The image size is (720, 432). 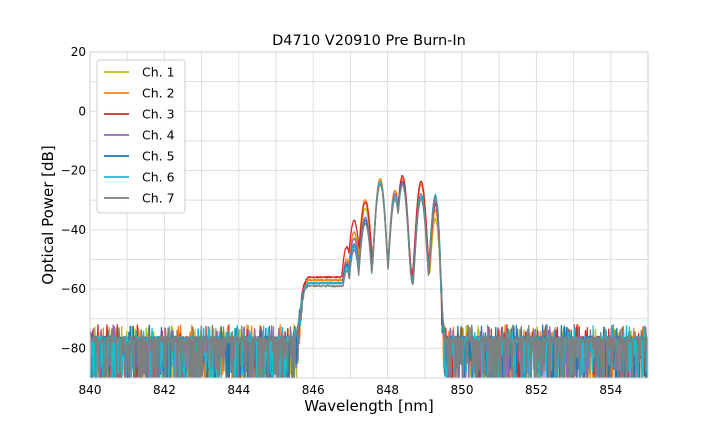 What do you see at coordinates (73, 171) in the screenshot?
I see `y-tick-label: −20` at bounding box center [73, 171].